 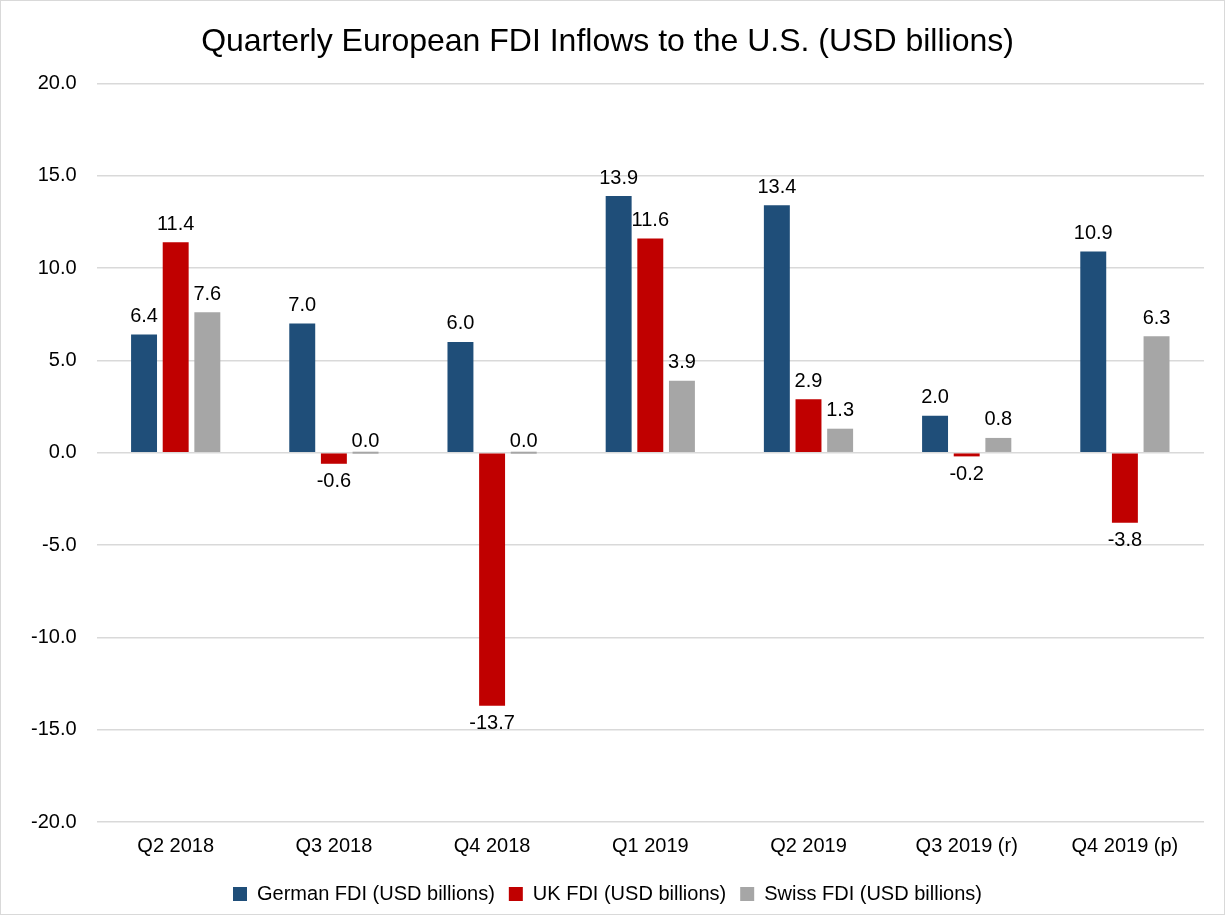 I want to click on y-tick-label: 5.0, so click(x=62, y=358).